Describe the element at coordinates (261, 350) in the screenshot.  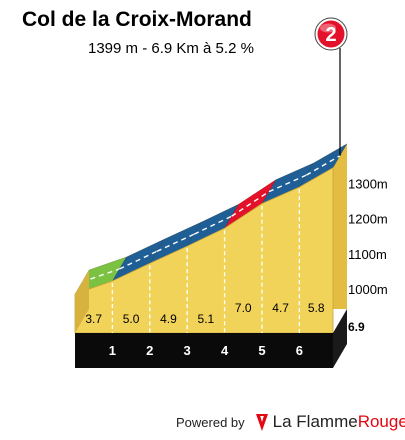
I see `km-label: 5` at that location.